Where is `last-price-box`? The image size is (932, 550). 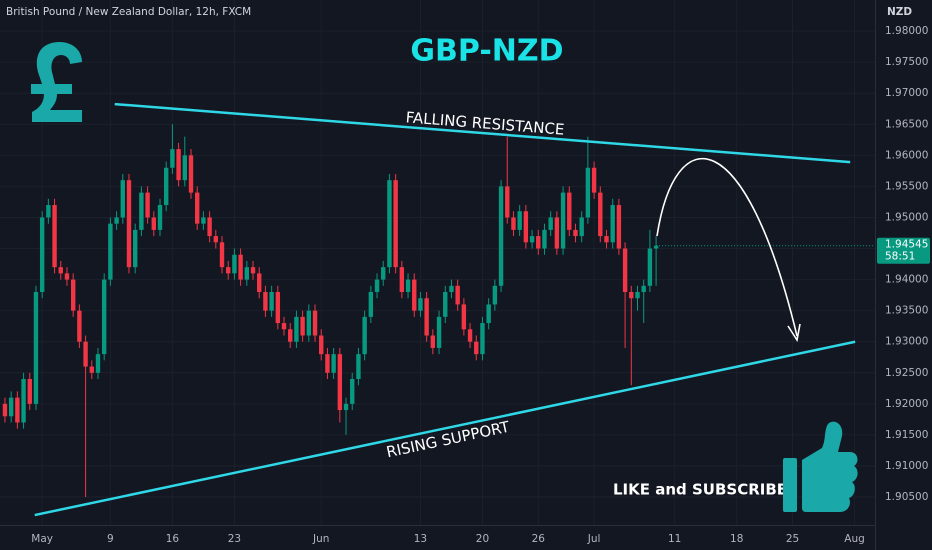
last-price-box is located at coordinates (903, 250).